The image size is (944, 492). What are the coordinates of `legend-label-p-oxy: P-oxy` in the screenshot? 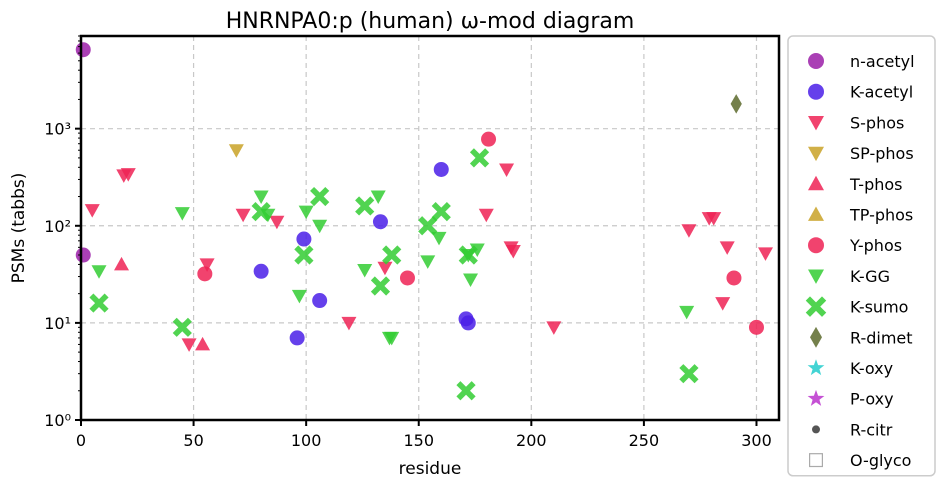 It's located at (872, 399).